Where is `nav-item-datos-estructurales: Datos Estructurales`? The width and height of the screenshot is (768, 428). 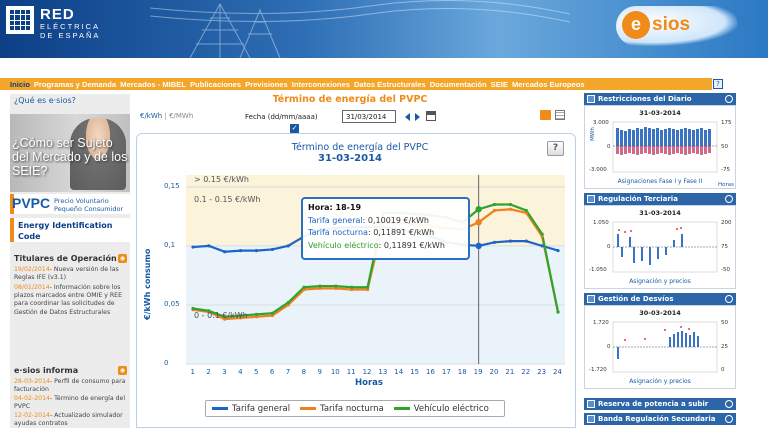 nav-item-datos-estructurales: Datos Estructurales is located at coordinates (389, 84).